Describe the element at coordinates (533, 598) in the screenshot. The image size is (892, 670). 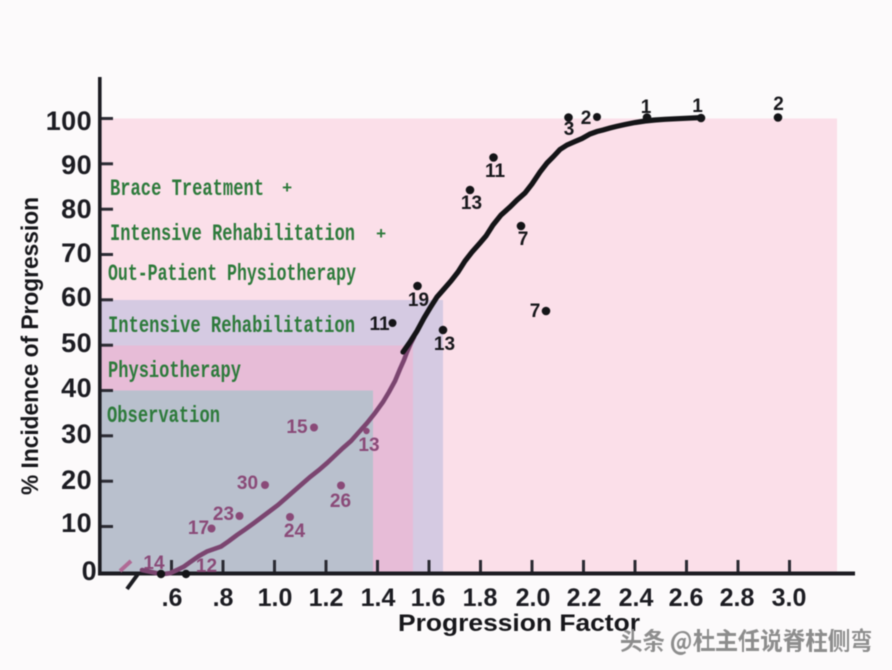
I see `svg-text: 2.0` at that location.